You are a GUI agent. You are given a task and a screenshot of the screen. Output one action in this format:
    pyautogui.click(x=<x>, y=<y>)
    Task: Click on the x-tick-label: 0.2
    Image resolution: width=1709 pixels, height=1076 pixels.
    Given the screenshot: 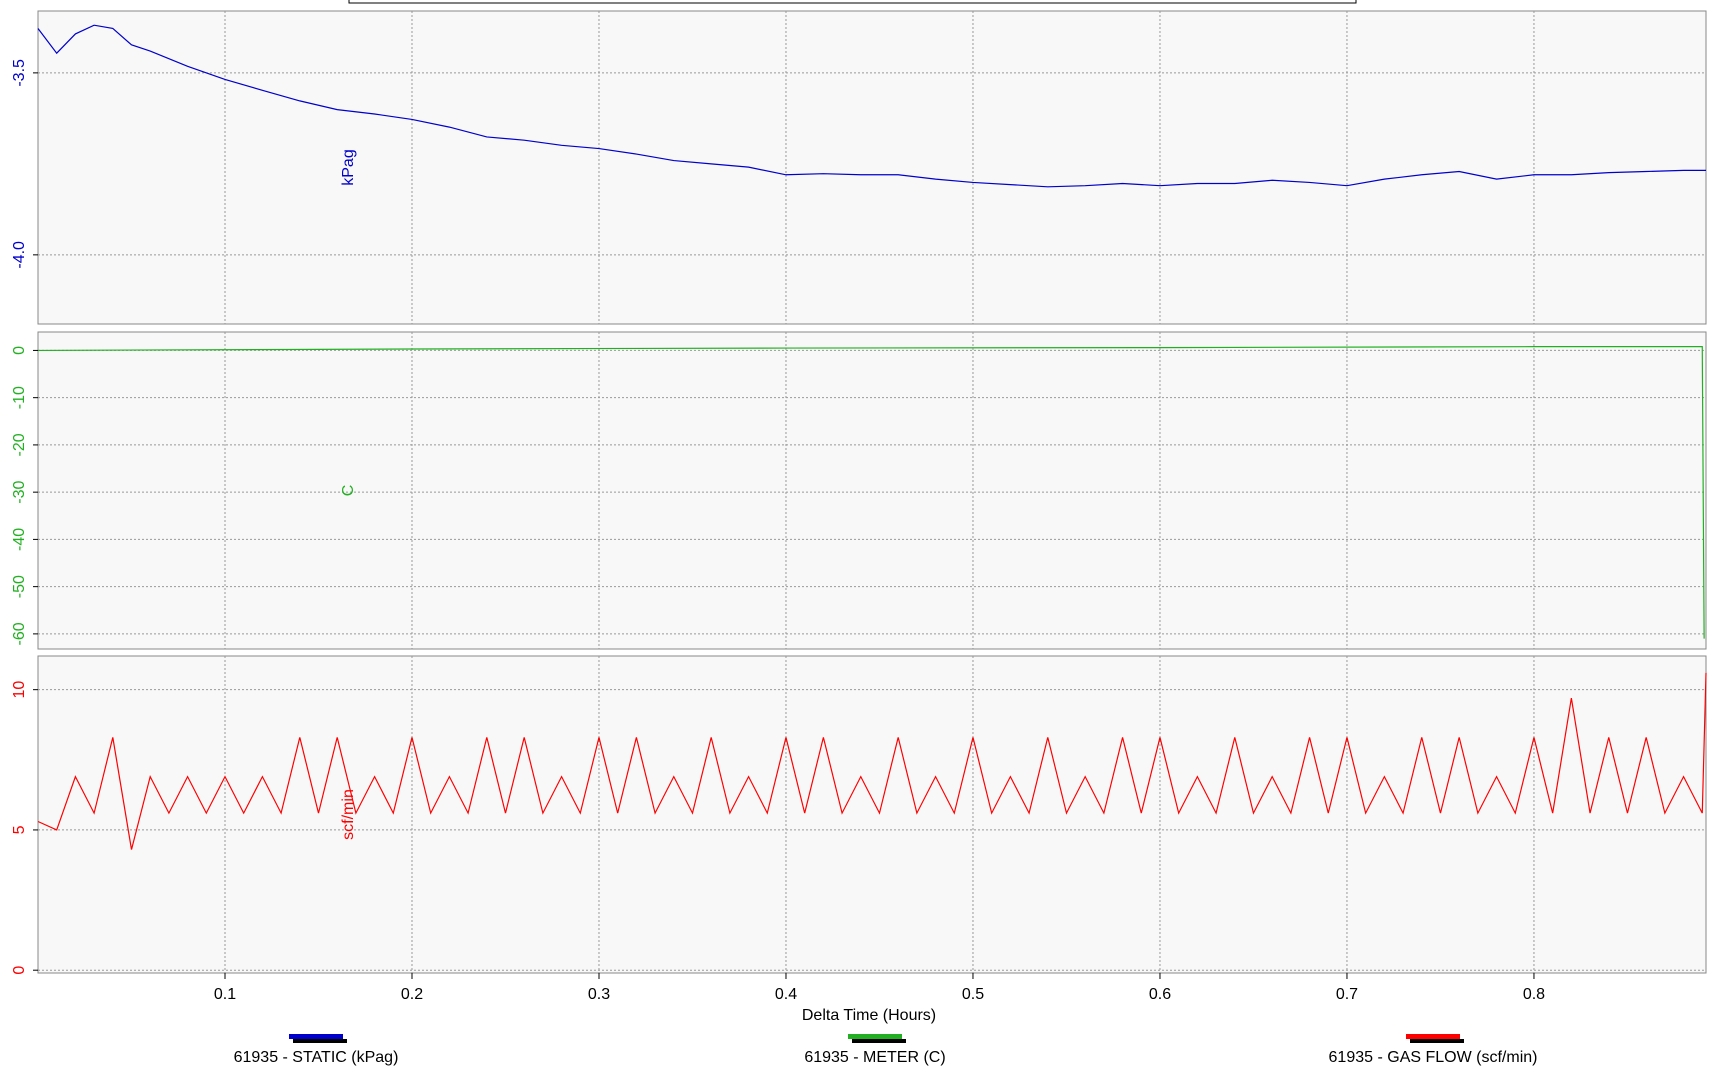 What is the action you would take?
    pyautogui.click(x=412, y=994)
    